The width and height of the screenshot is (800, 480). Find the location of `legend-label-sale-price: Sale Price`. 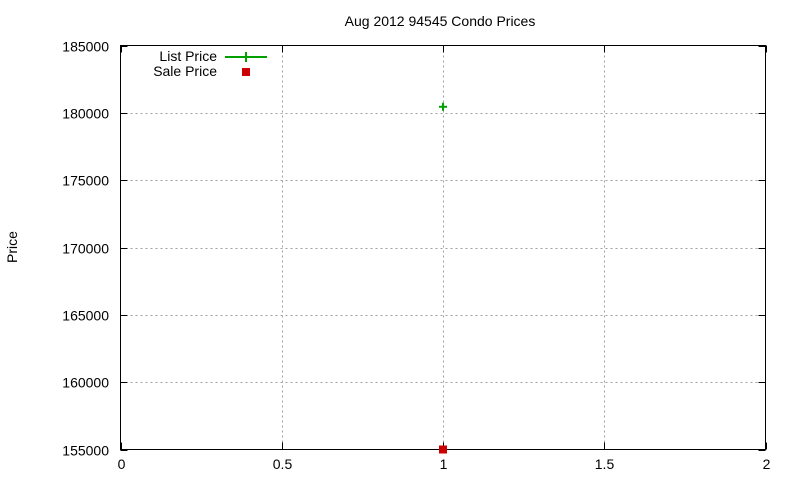

legend-label-sale-price: Sale Price is located at coordinates (185, 71).